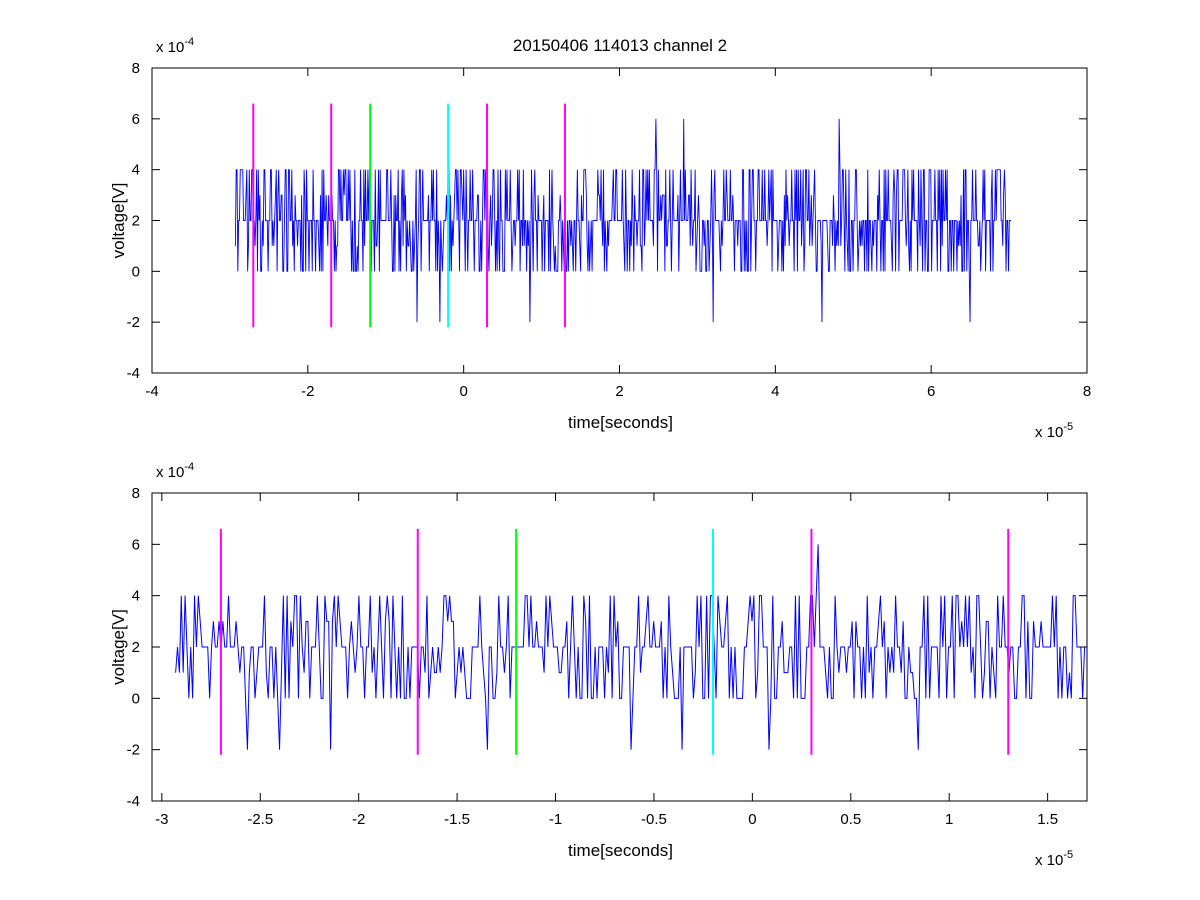  I want to click on x-tick-label: 6, so click(931, 391).